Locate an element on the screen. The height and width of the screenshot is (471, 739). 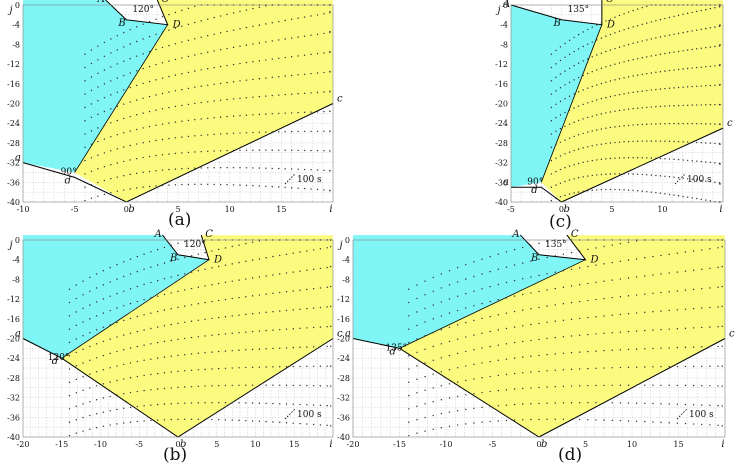
y-tick-label: -8 is located at coordinates (16, 279).